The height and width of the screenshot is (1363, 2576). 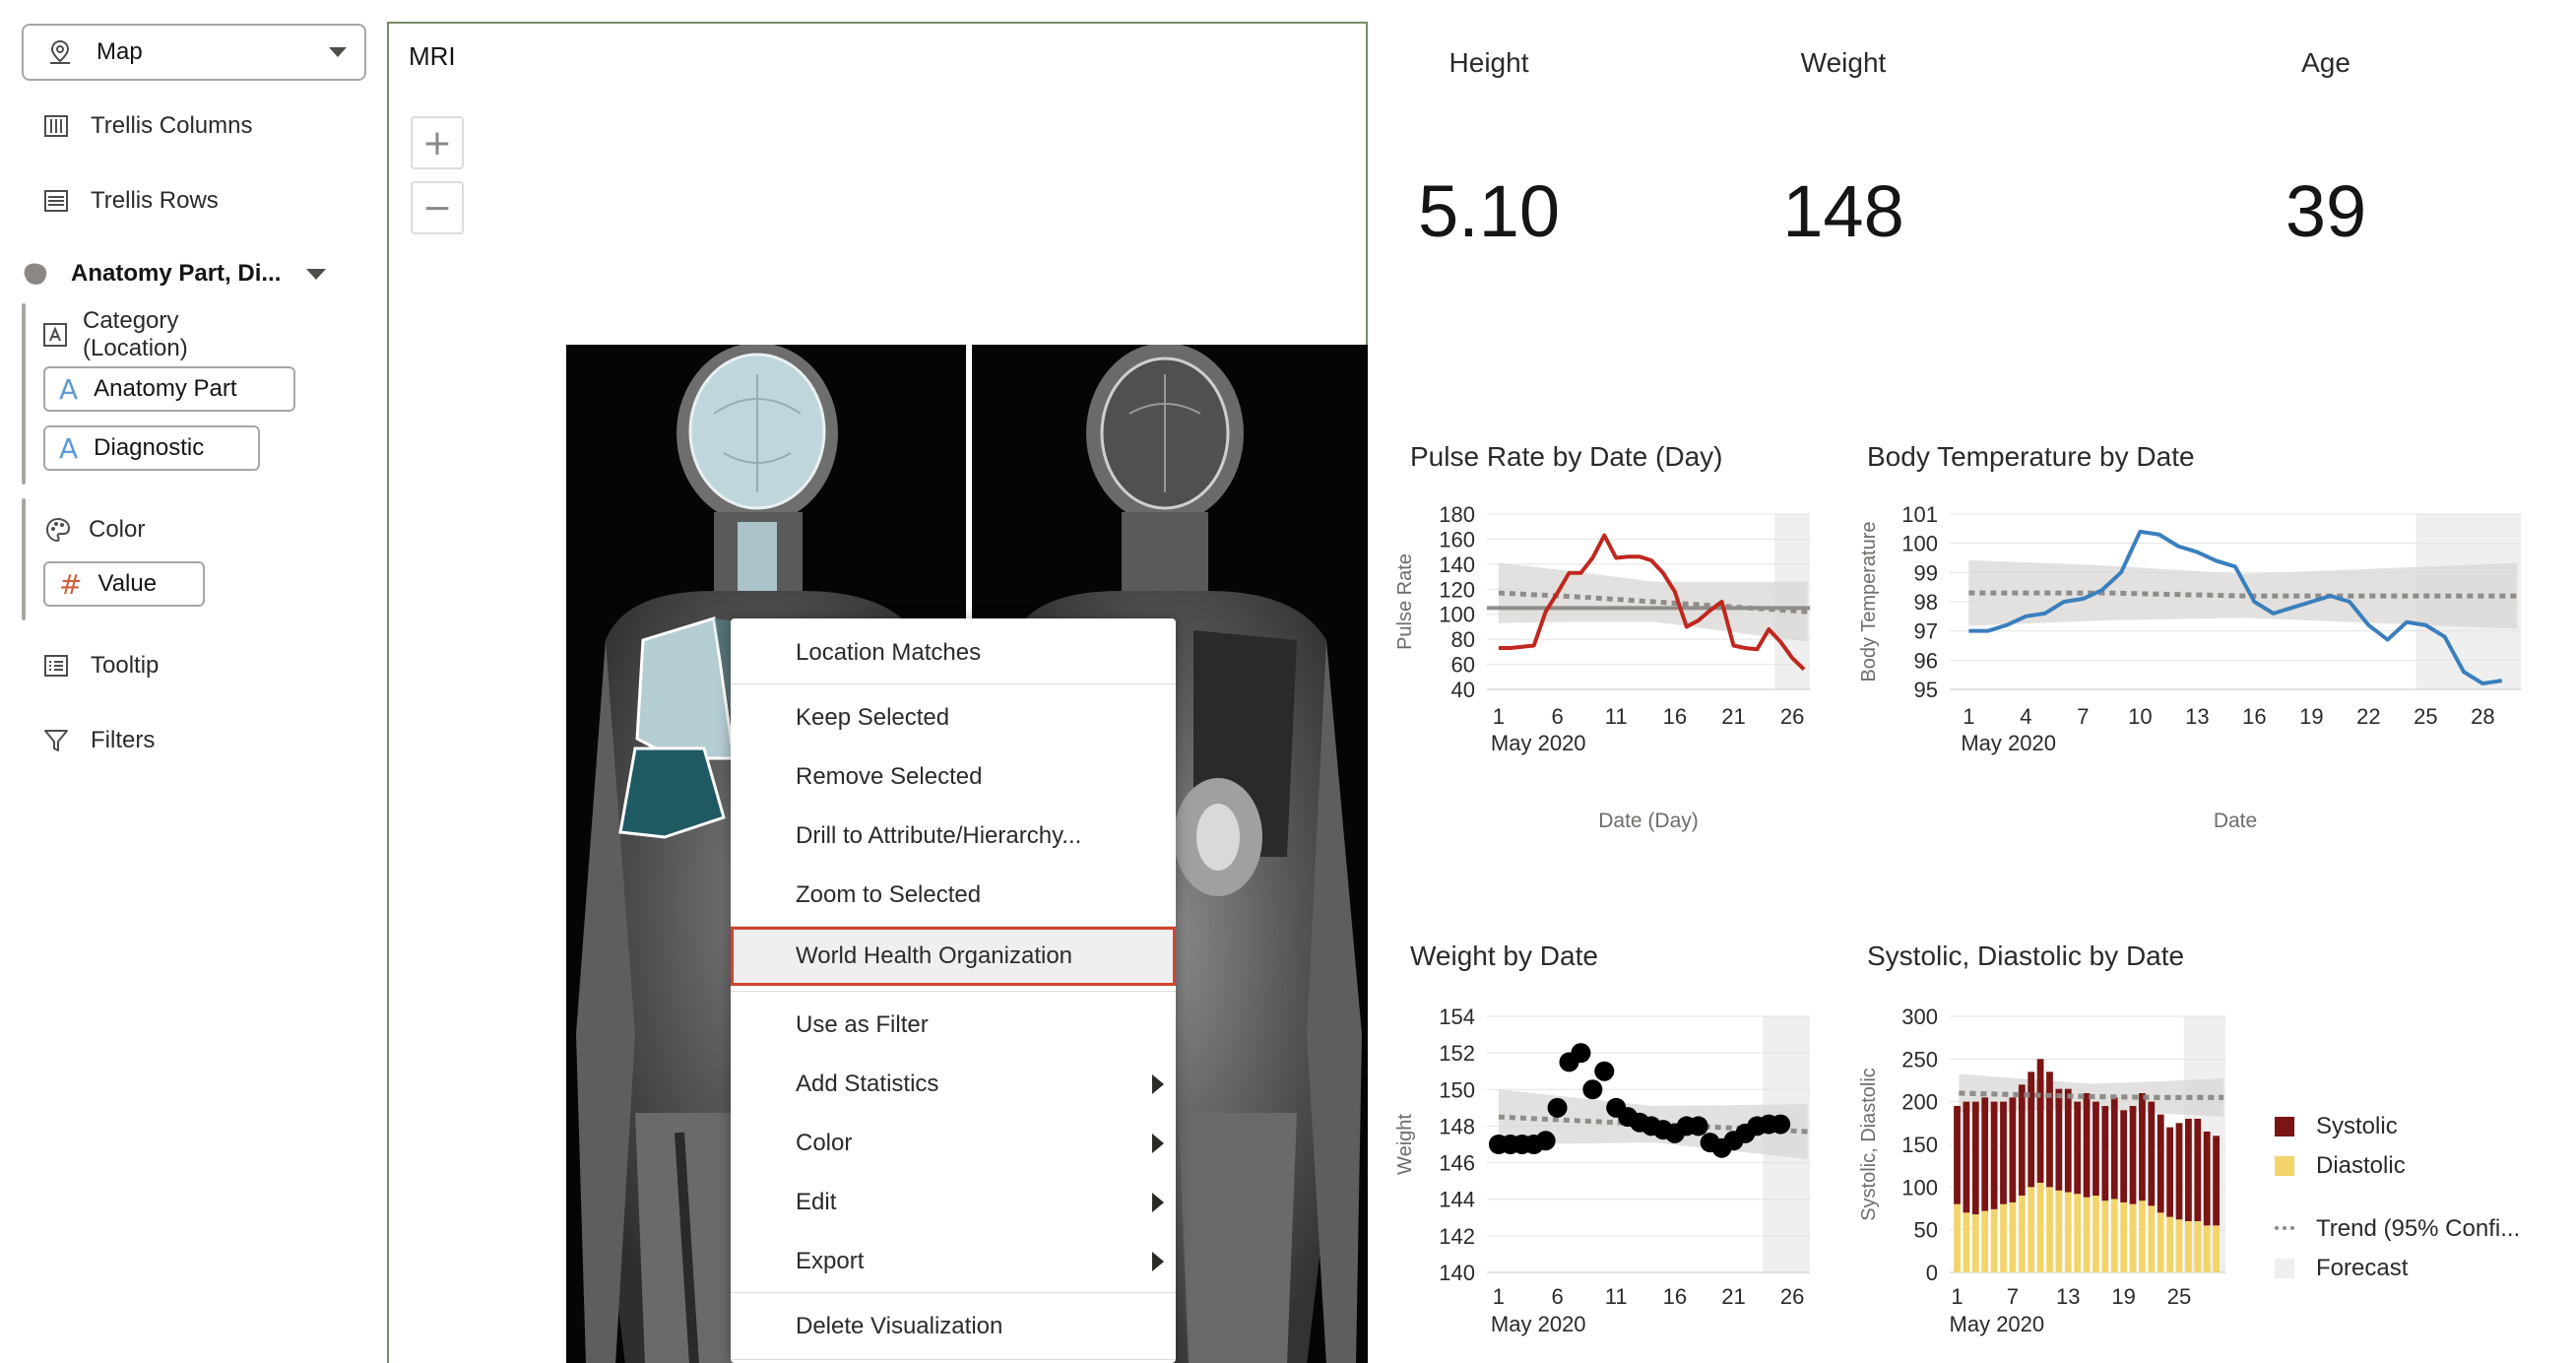 I want to click on palette-icon, so click(x=58, y=530).